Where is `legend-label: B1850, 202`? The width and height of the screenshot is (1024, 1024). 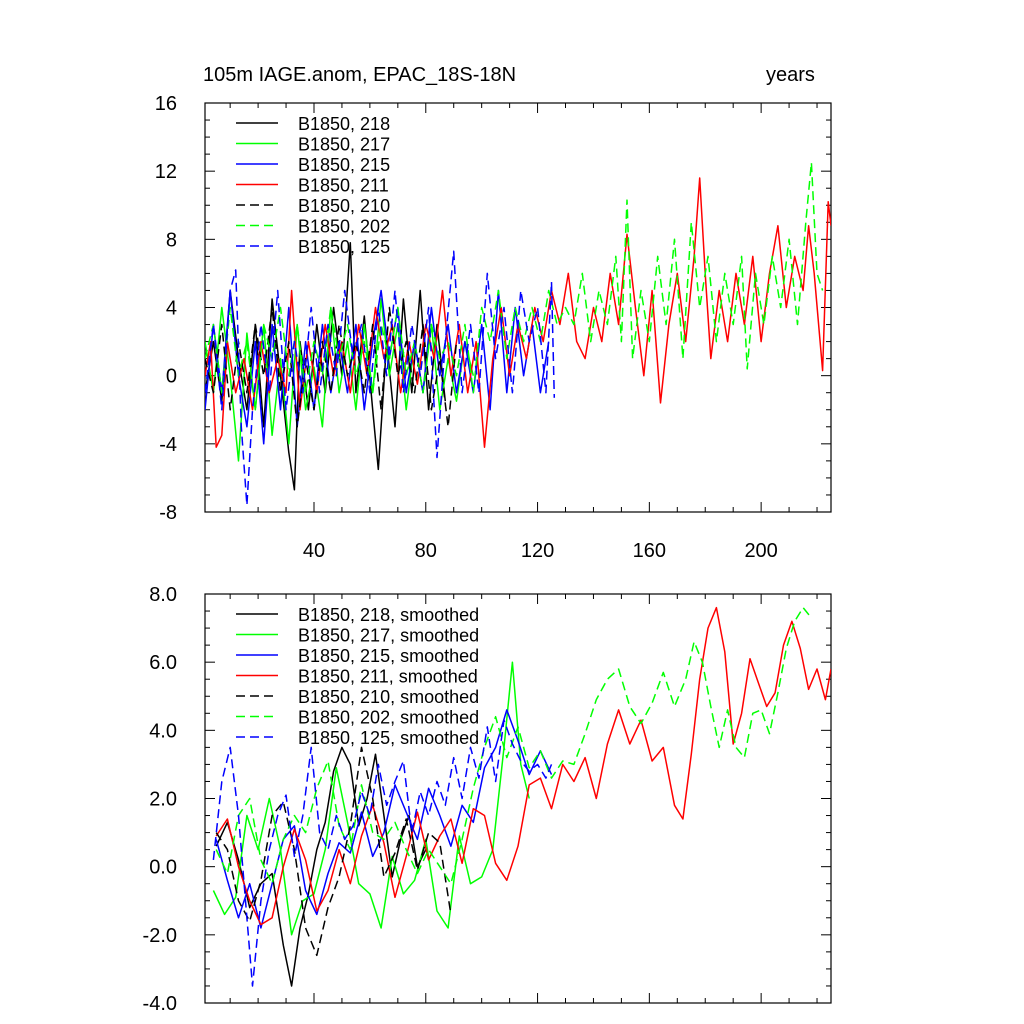
legend-label: B1850, 202 is located at coordinates (344, 227).